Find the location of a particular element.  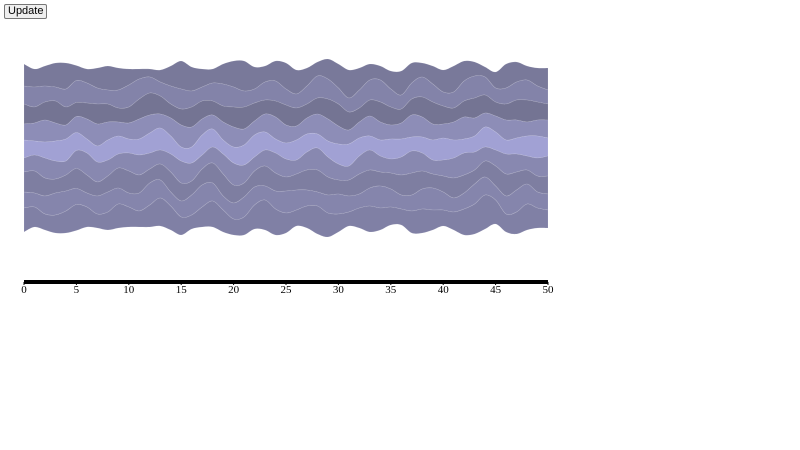

update-button: Update is located at coordinates (26, 11).